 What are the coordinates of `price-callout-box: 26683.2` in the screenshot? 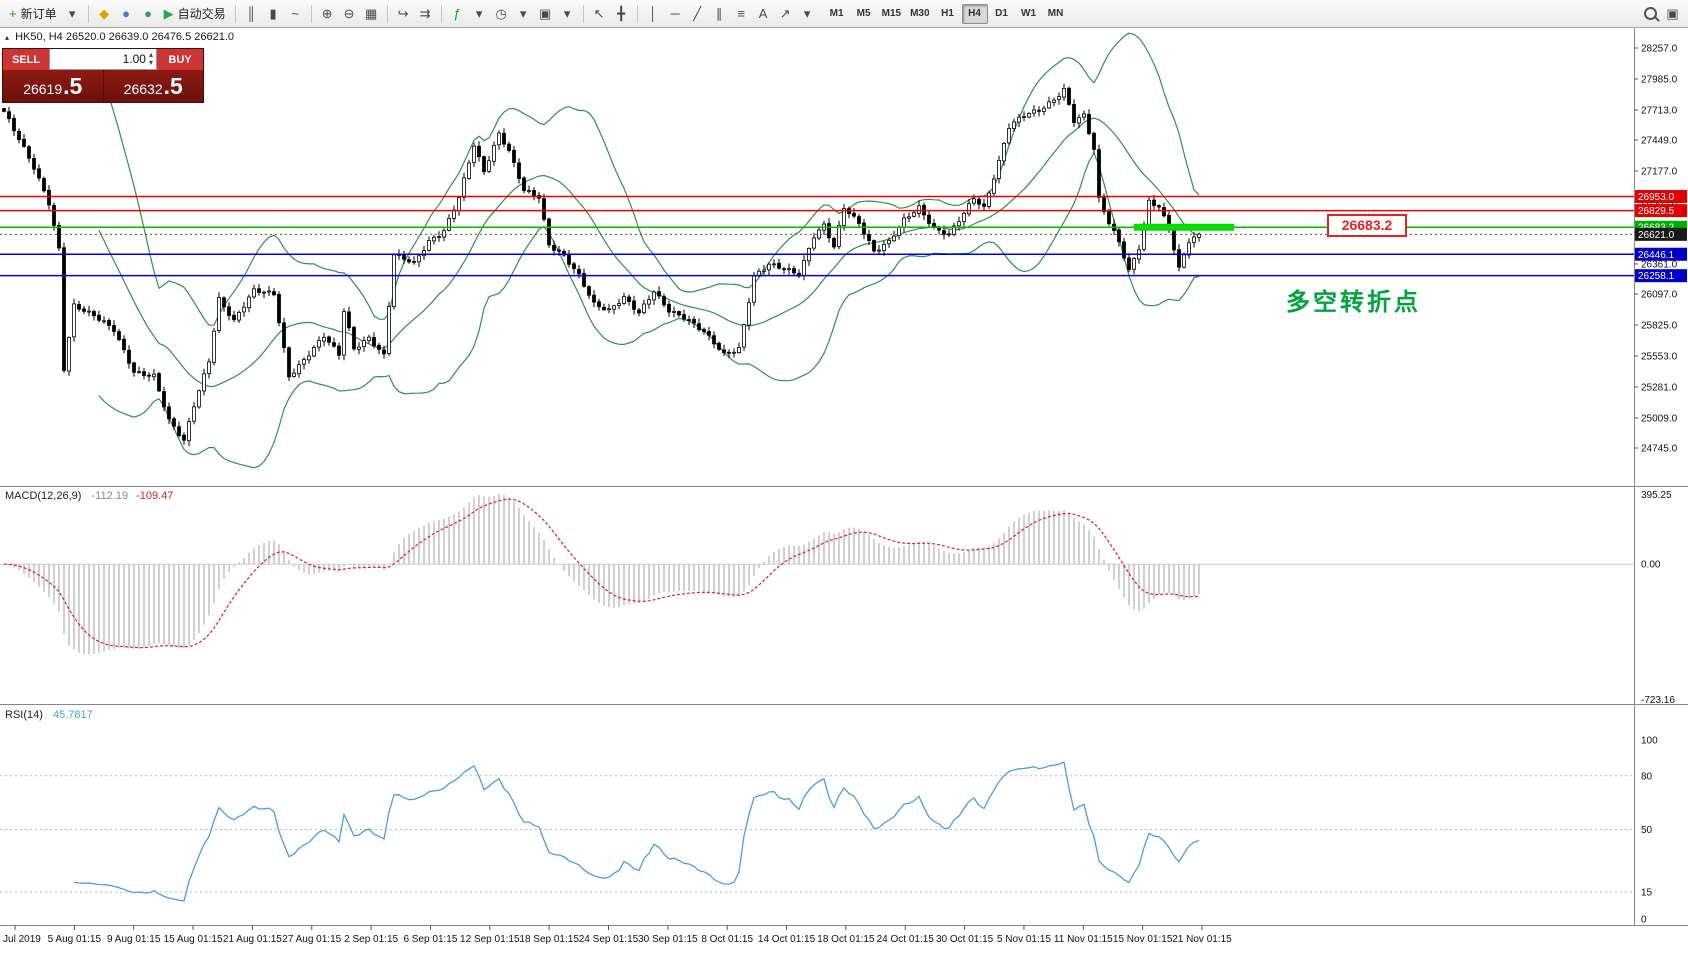 It's located at (1367, 225).